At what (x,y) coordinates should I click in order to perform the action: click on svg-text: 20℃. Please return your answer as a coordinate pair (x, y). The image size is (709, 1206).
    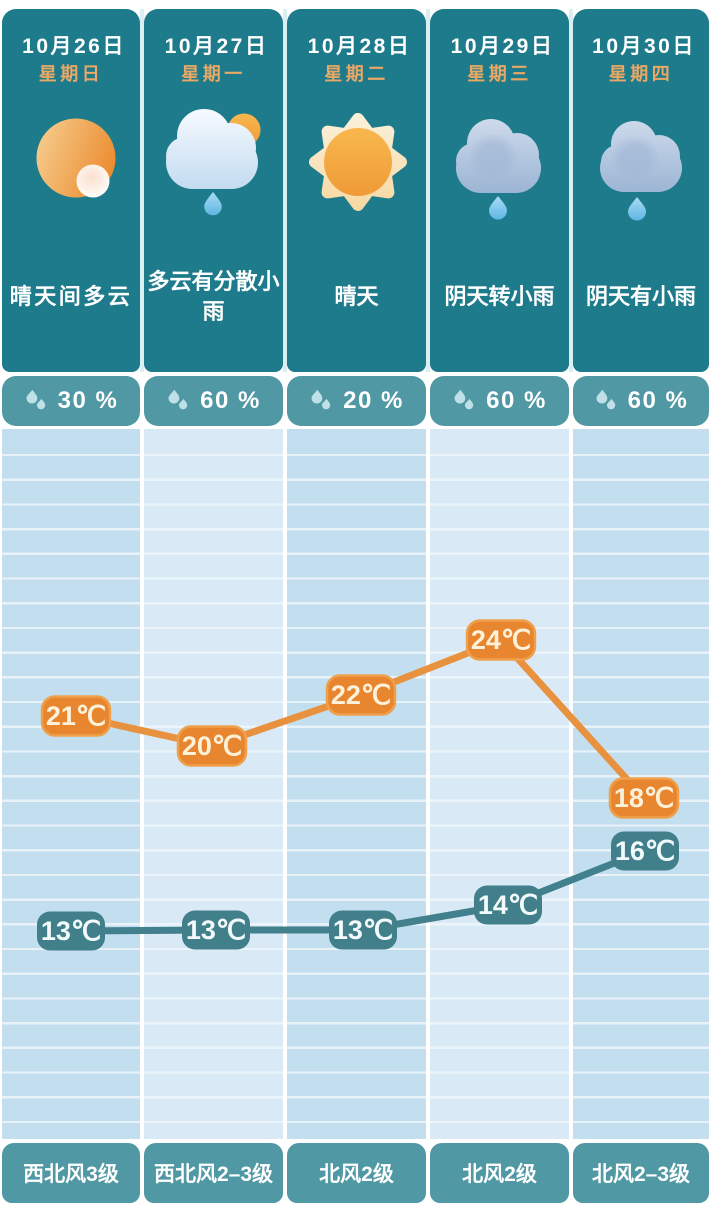
    Looking at the image, I should click on (212, 746).